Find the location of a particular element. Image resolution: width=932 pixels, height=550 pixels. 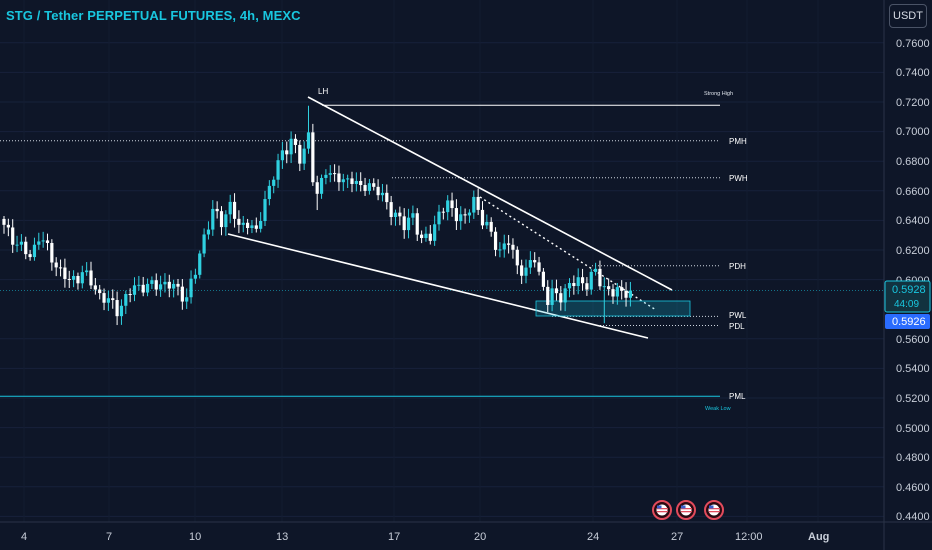

bid-price-badge-bg is located at coordinates (907, 321).